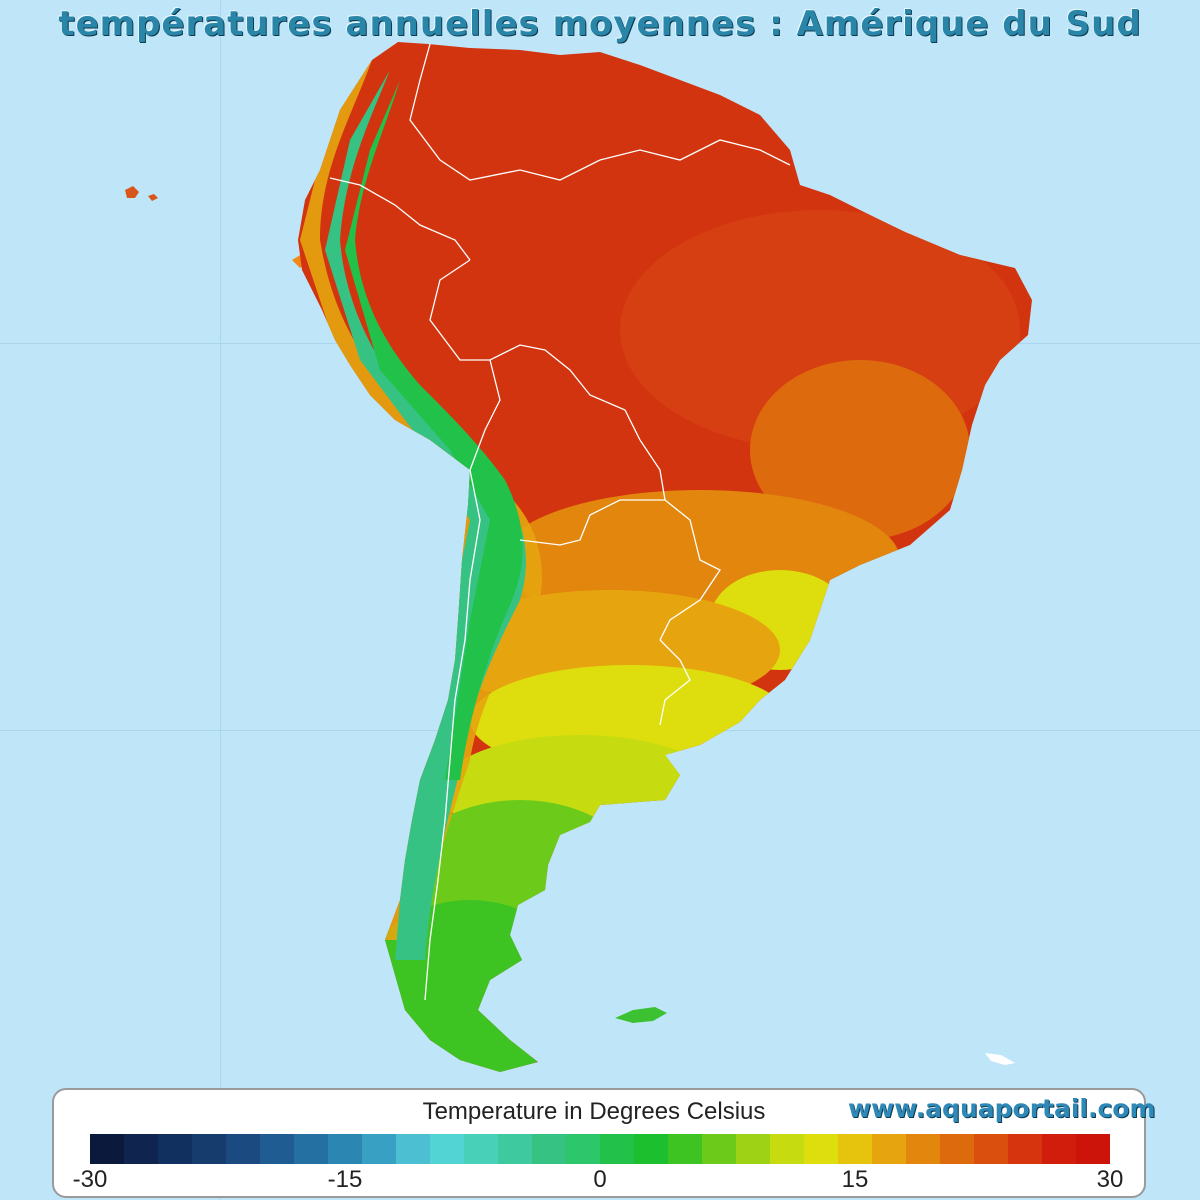  I want to click on andes-cold-zone, so click(425, 515).